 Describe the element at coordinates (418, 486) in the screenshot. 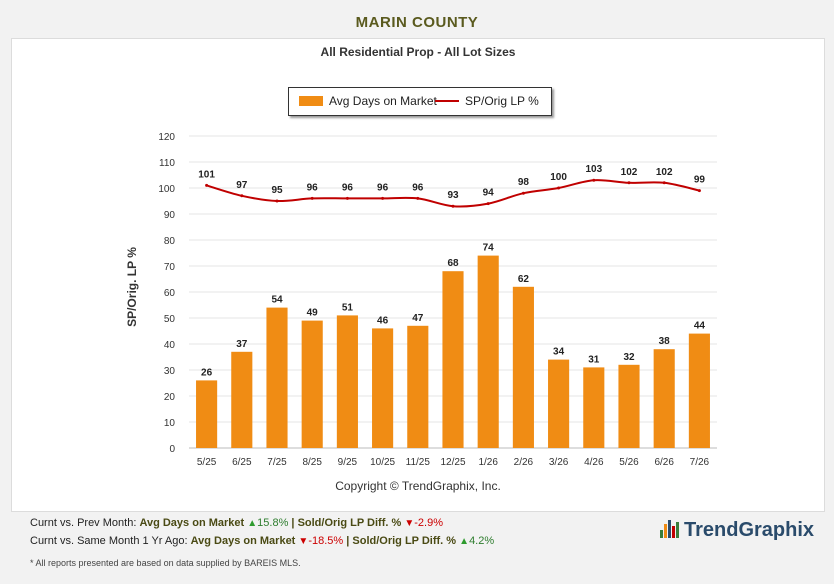

I see `copyright: Copyright © TrendGraphix, Inc.` at that location.